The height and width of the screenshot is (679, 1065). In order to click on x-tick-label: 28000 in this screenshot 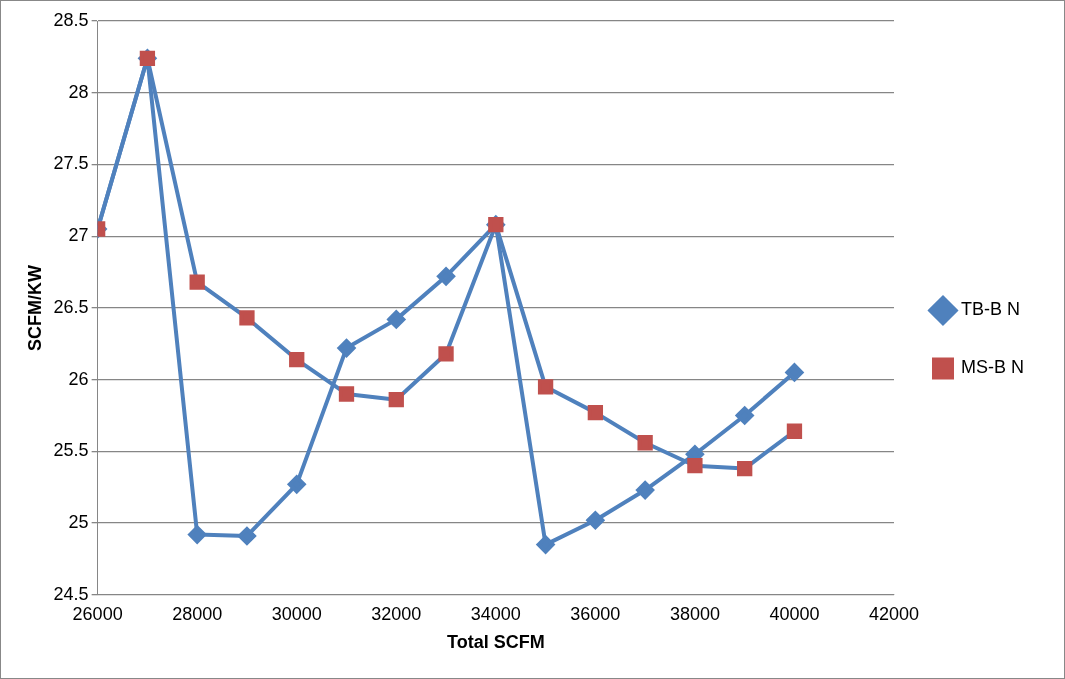, I will do `click(197, 613)`.